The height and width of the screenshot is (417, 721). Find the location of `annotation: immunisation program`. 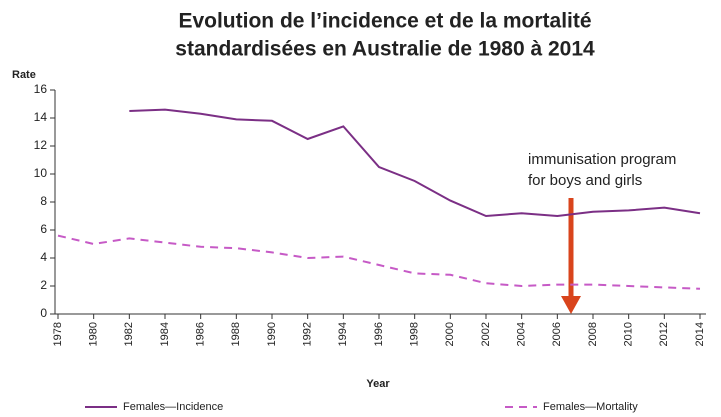

annotation: immunisation program is located at coordinates (602, 159).